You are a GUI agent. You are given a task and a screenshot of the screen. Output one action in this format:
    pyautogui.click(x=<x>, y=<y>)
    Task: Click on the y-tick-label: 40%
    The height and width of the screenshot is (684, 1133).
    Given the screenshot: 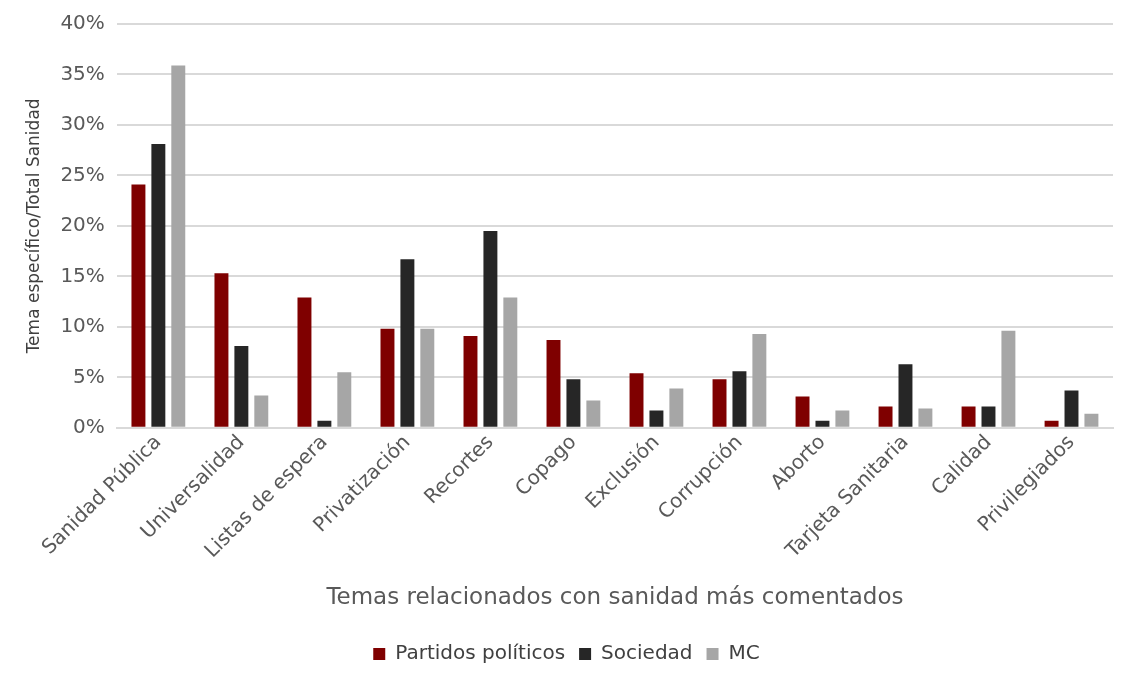 What is the action you would take?
    pyautogui.click(x=82, y=22)
    